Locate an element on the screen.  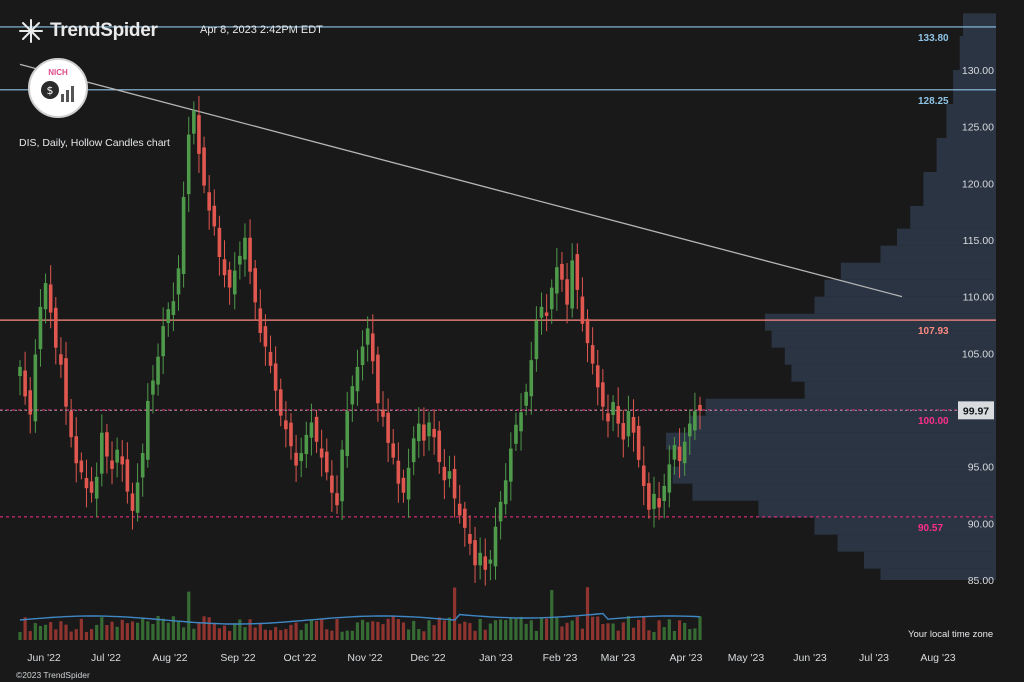
nich-badge: NICH $ is located at coordinates (58, 88).